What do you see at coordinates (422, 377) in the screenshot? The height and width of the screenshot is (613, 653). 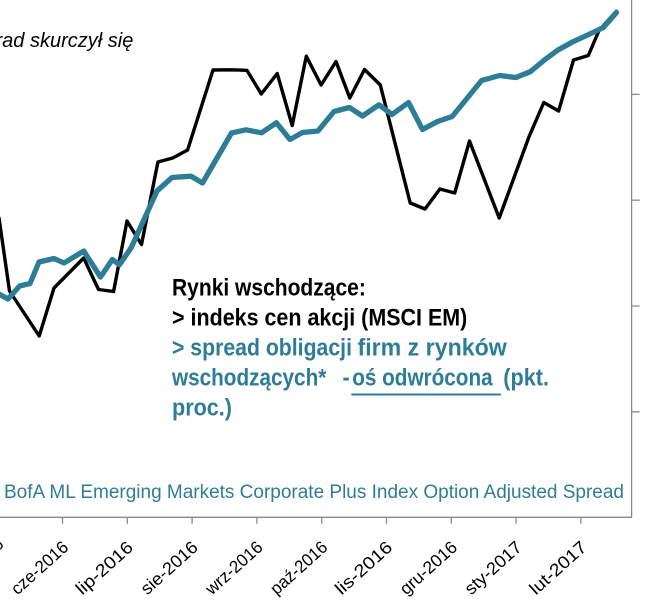 I see `svg-text: oś odwrócona` at bounding box center [422, 377].